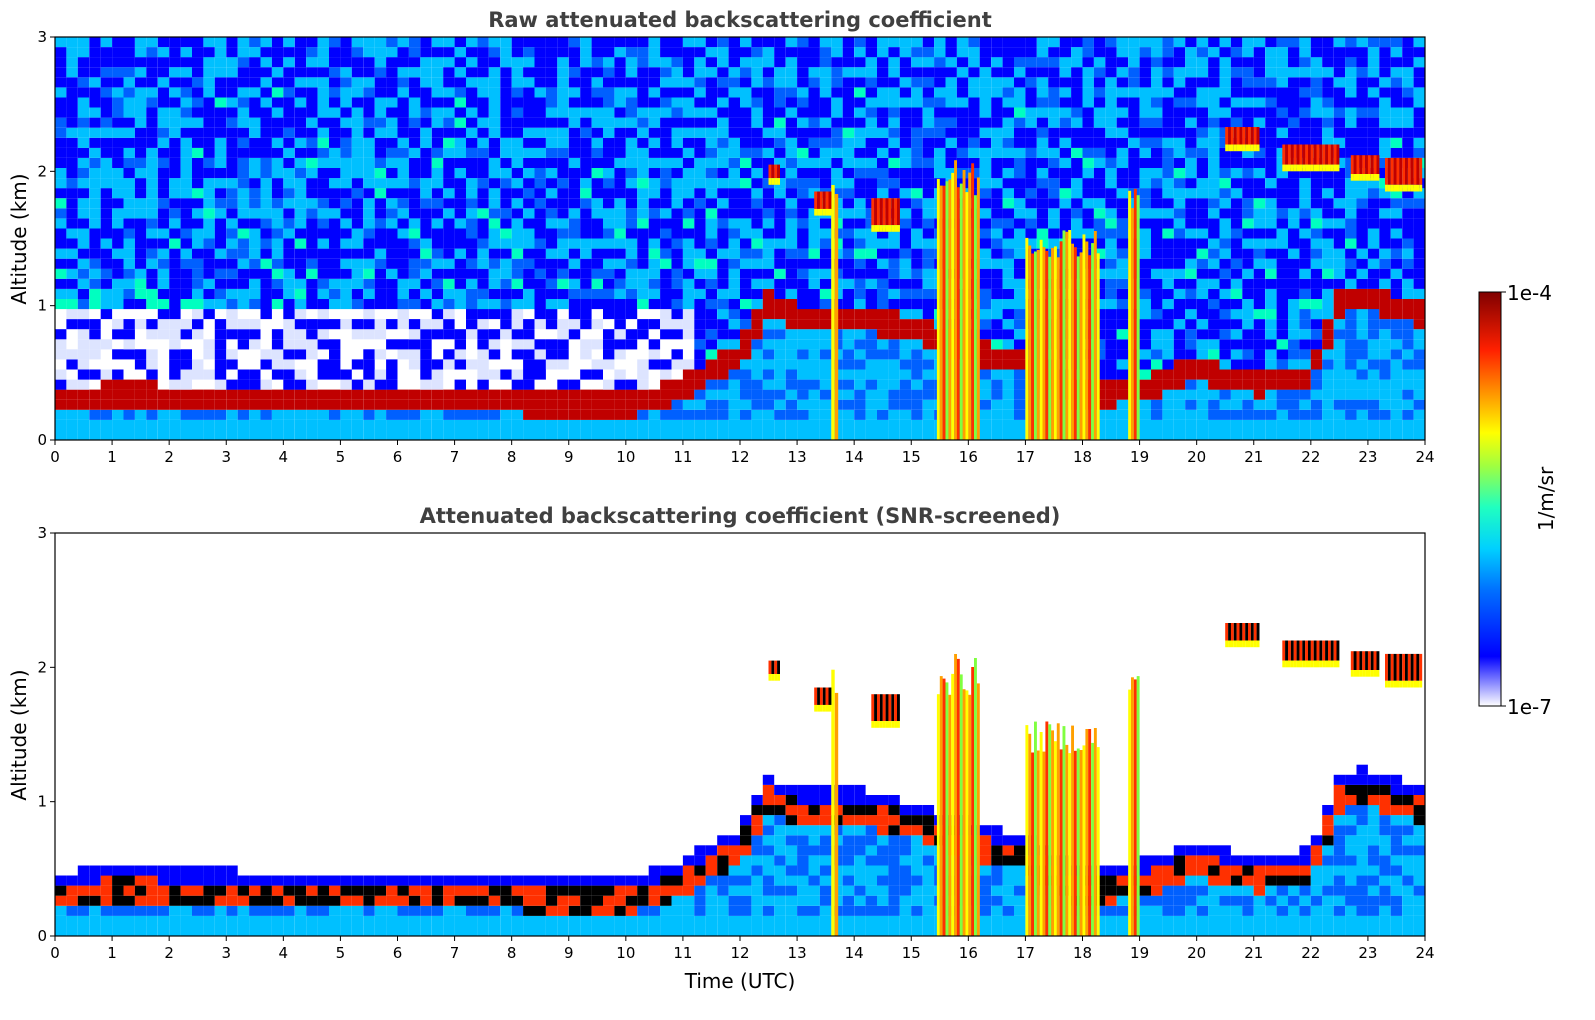 Image resolution: width=1595 pixels, height=1020 pixels. I want to click on precip-shaft, so click(1132, 324).